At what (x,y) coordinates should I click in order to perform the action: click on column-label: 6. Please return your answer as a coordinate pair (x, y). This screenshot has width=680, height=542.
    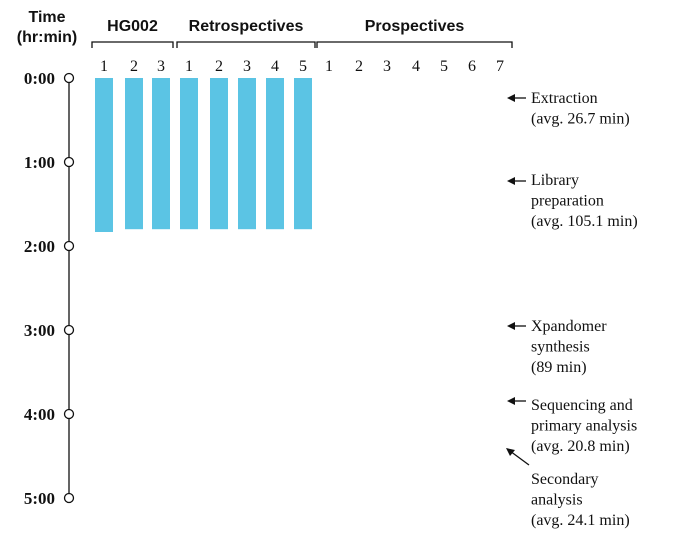
    Looking at the image, I should click on (472, 66).